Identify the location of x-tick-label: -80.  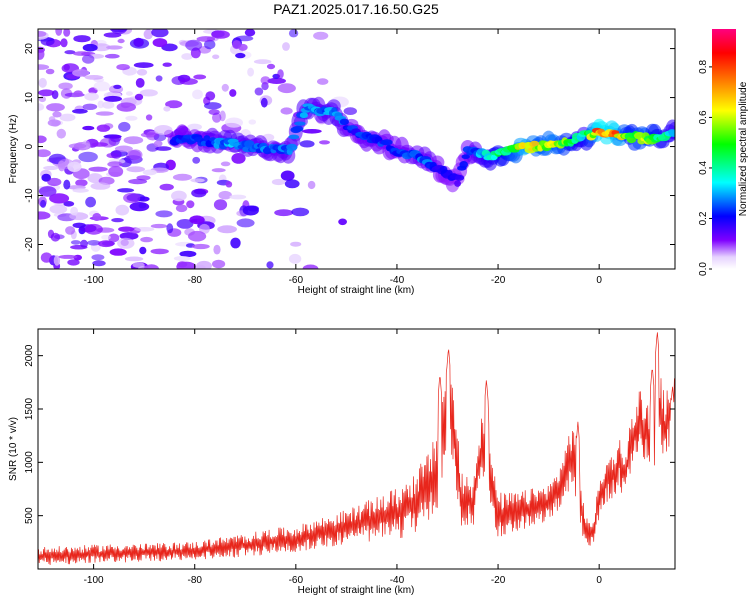
(194, 280).